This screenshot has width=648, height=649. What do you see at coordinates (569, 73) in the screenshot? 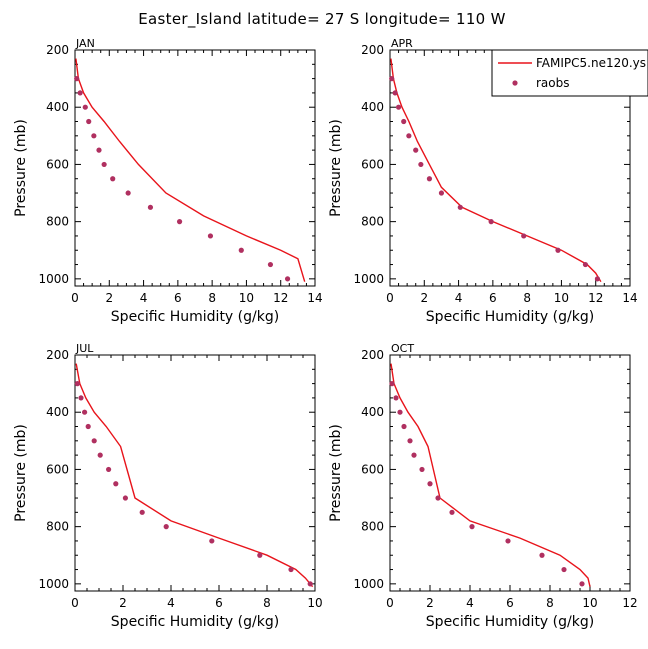
I see `legend-box` at bounding box center [569, 73].